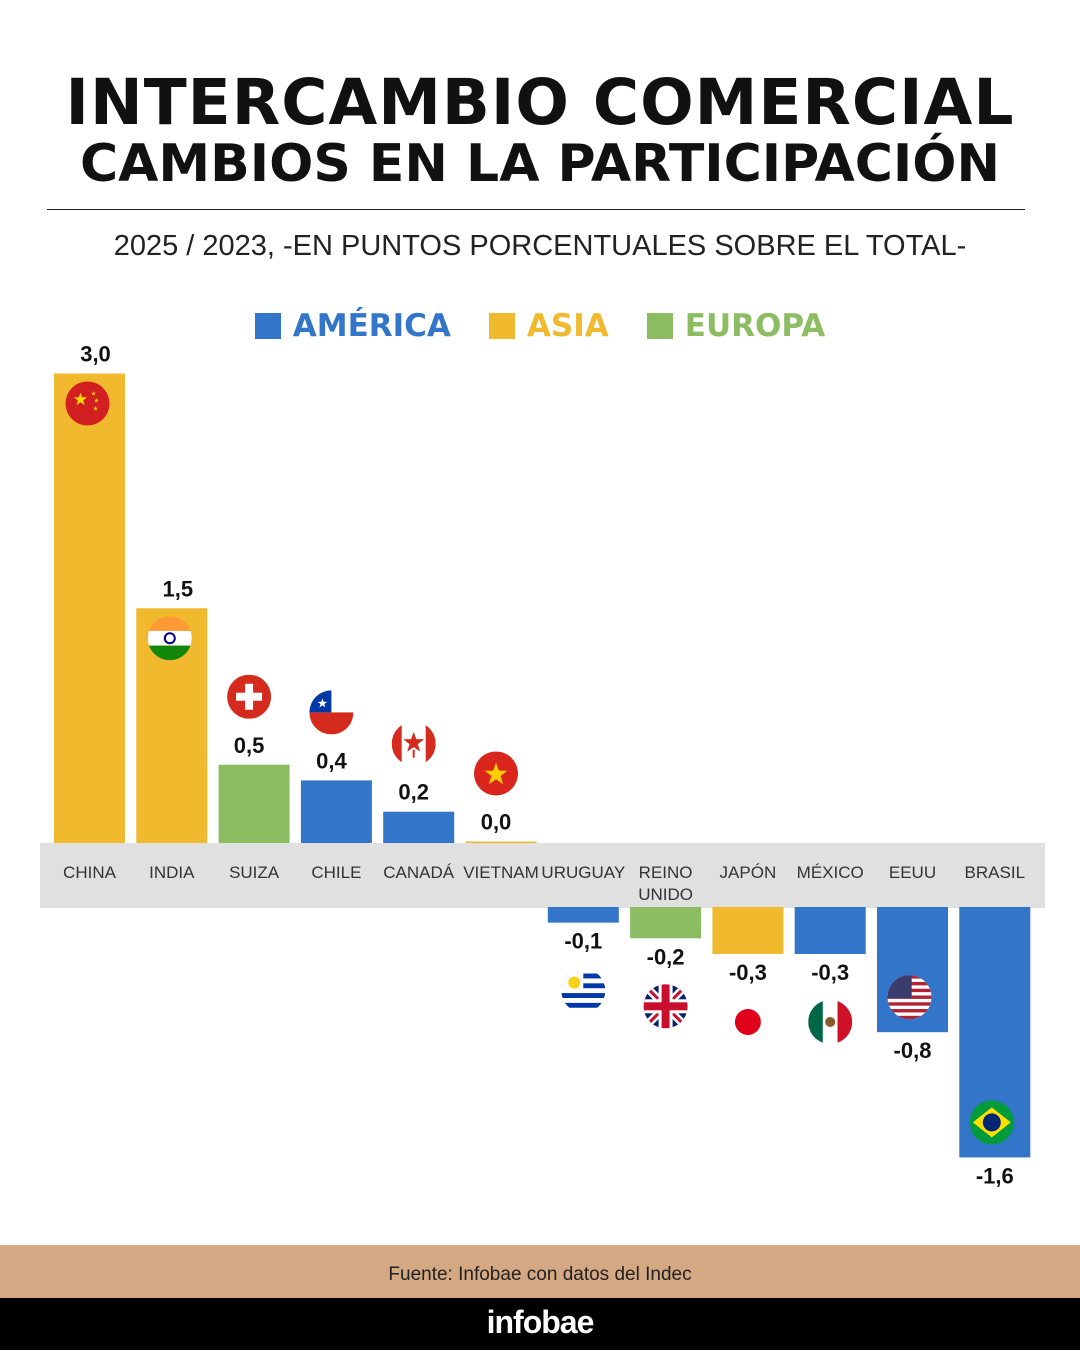  Describe the element at coordinates (496, 822) in the screenshot. I see `data-label: 0,0` at that location.